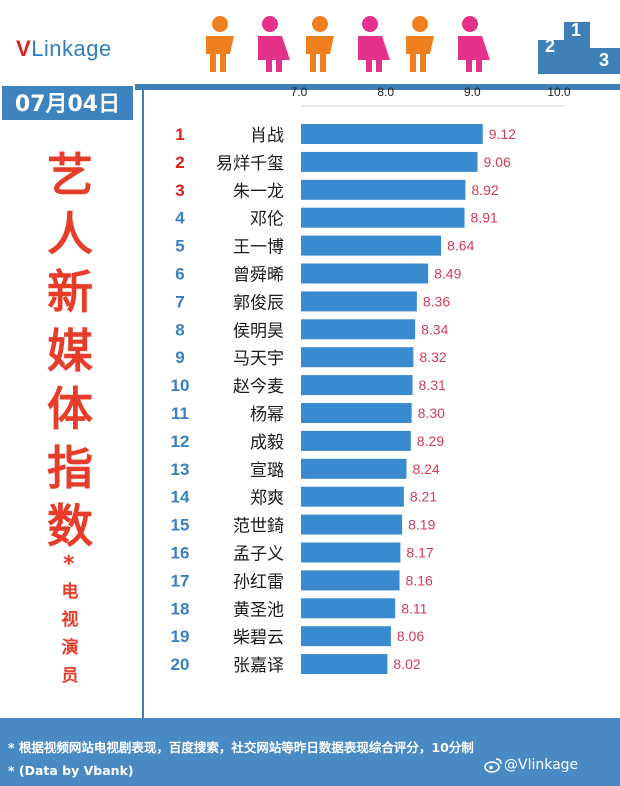  Describe the element at coordinates (179, 246) in the screenshot. I see `rank-number: 5` at that location.